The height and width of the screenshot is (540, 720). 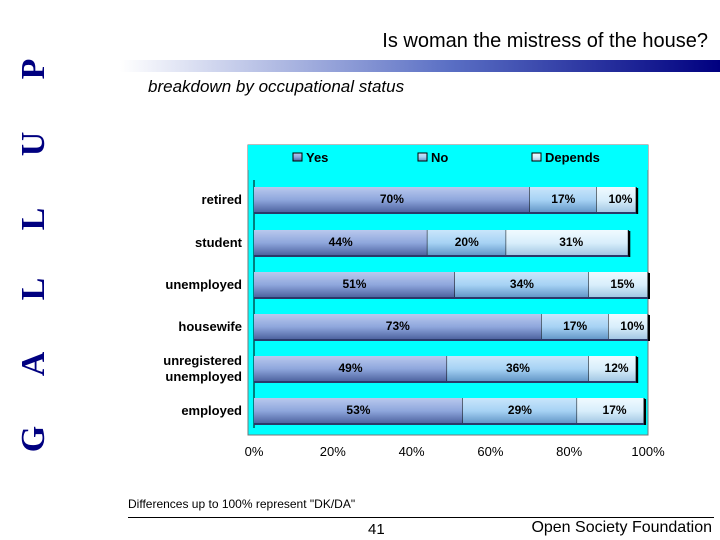 I want to click on category-label: retired, so click(x=222, y=199).